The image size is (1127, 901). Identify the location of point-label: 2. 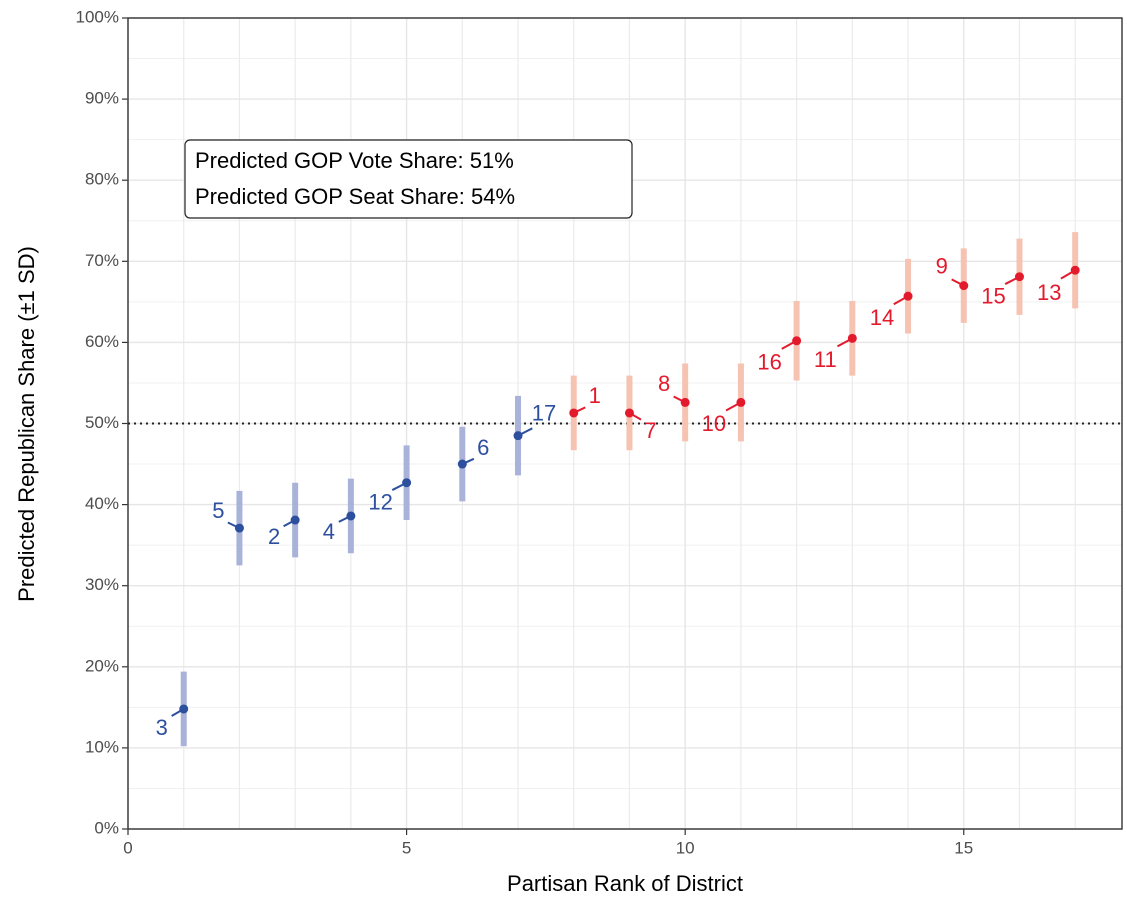
(274, 536).